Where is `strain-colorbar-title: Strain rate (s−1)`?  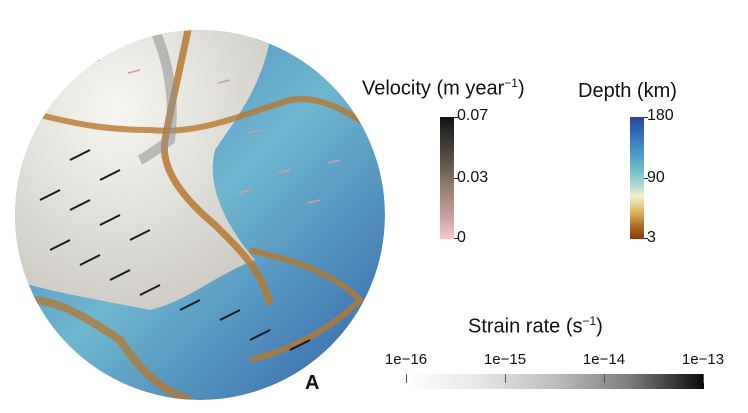
strain-colorbar-title: Strain rate (s−1) is located at coordinates (535, 326).